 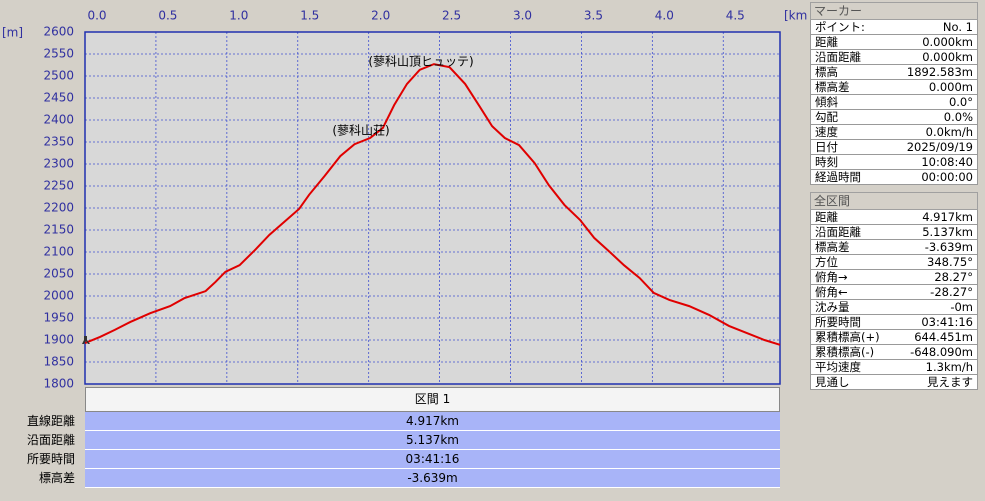 I want to click on section-row: 沿面距離 5.137km, so click(x=390, y=440).